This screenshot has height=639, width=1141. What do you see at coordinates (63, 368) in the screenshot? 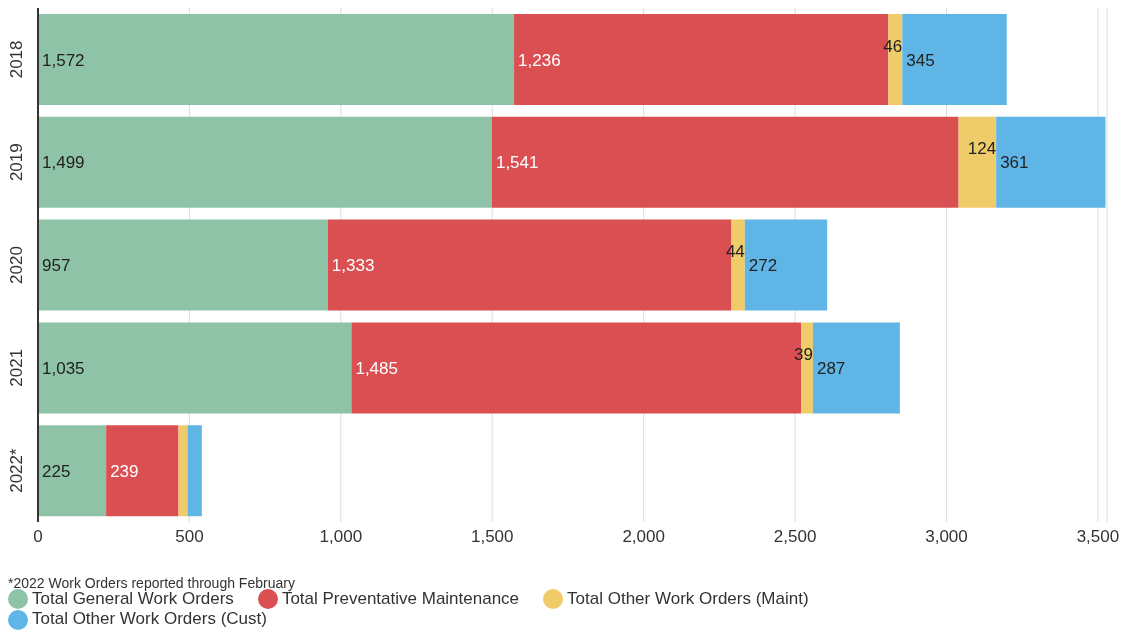
I see `data-label: 1,035` at bounding box center [63, 368].